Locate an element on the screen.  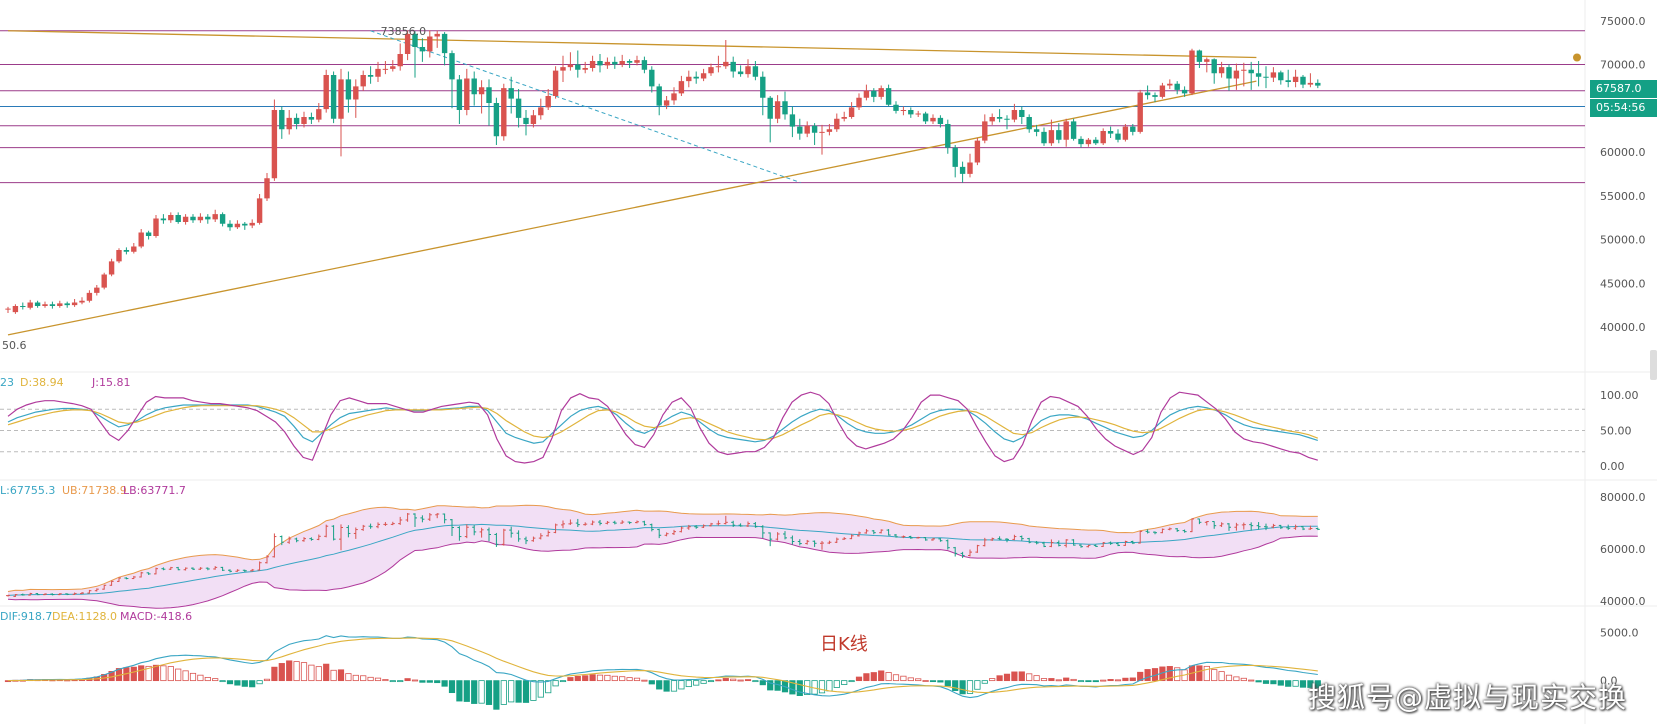
kdj-line-d is located at coordinates (663, 423).